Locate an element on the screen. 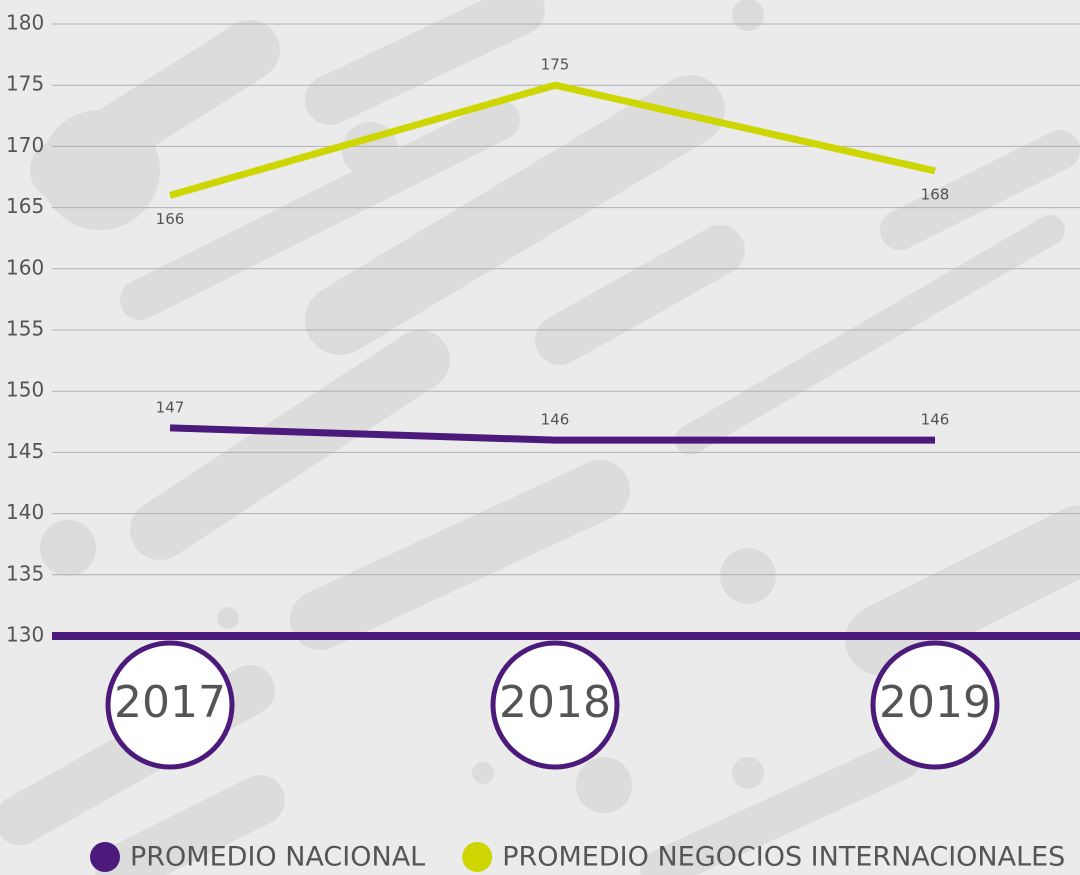 The height and width of the screenshot is (875, 1080). data-label: 175 is located at coordinates (555, 65).